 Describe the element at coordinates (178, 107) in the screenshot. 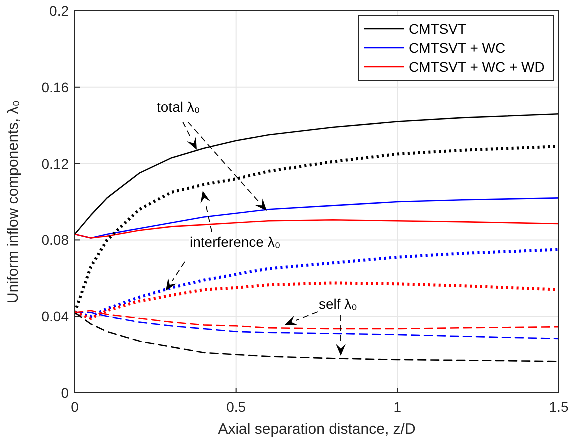

I see `annotation: total λ₀` at that location.